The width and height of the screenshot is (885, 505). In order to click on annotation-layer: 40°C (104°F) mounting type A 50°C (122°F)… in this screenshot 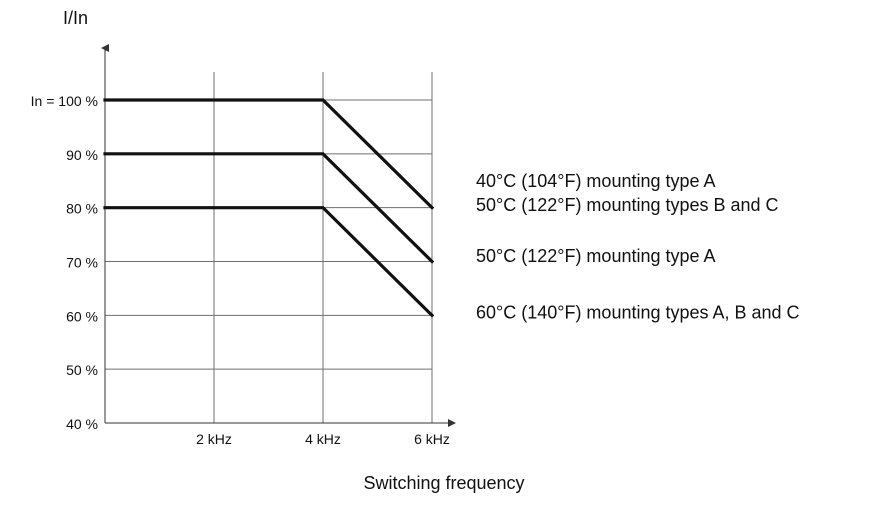, I will do `click(638, 247)`.